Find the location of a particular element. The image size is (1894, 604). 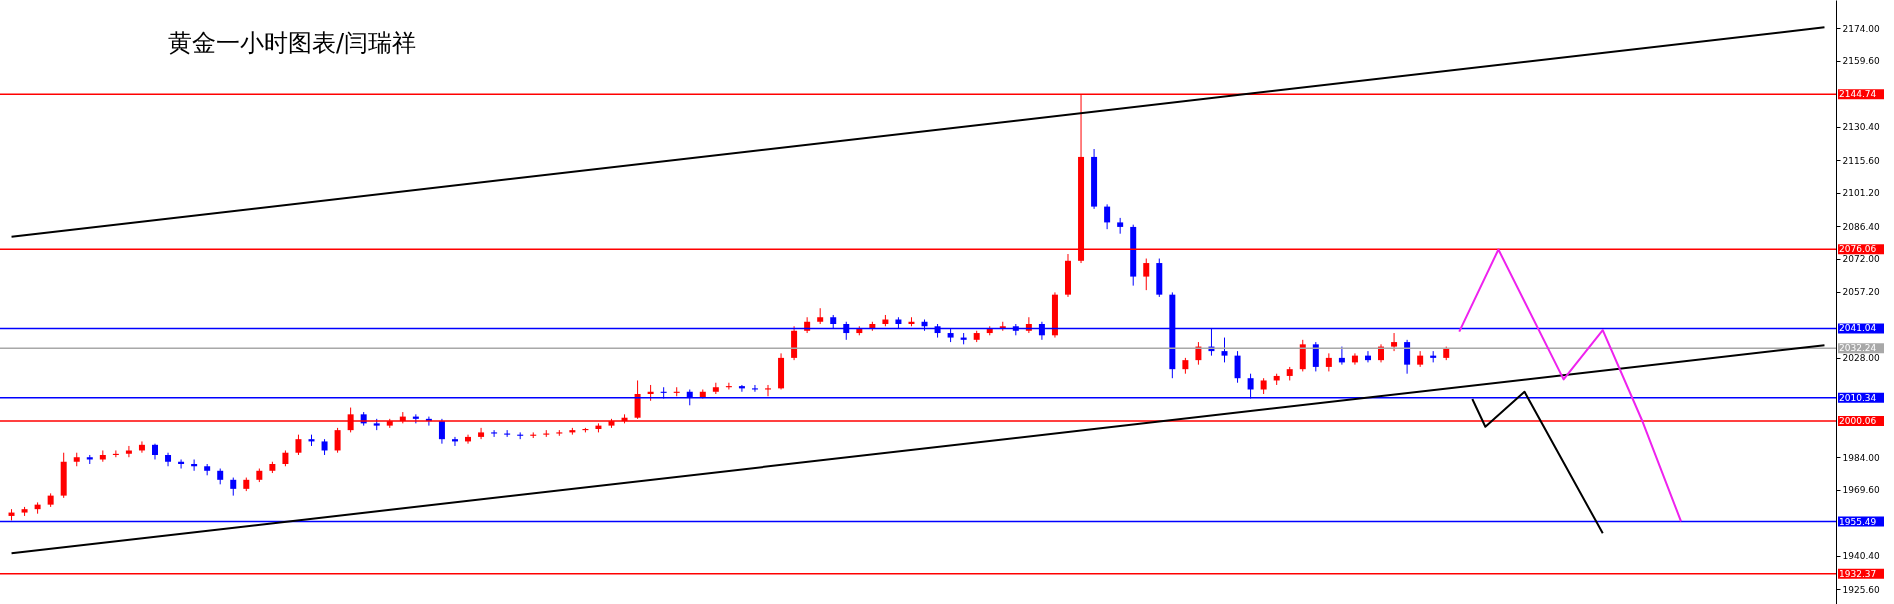

text: 黄金一小时图表/闫瑞祥 is located at coordinates (292, 43).